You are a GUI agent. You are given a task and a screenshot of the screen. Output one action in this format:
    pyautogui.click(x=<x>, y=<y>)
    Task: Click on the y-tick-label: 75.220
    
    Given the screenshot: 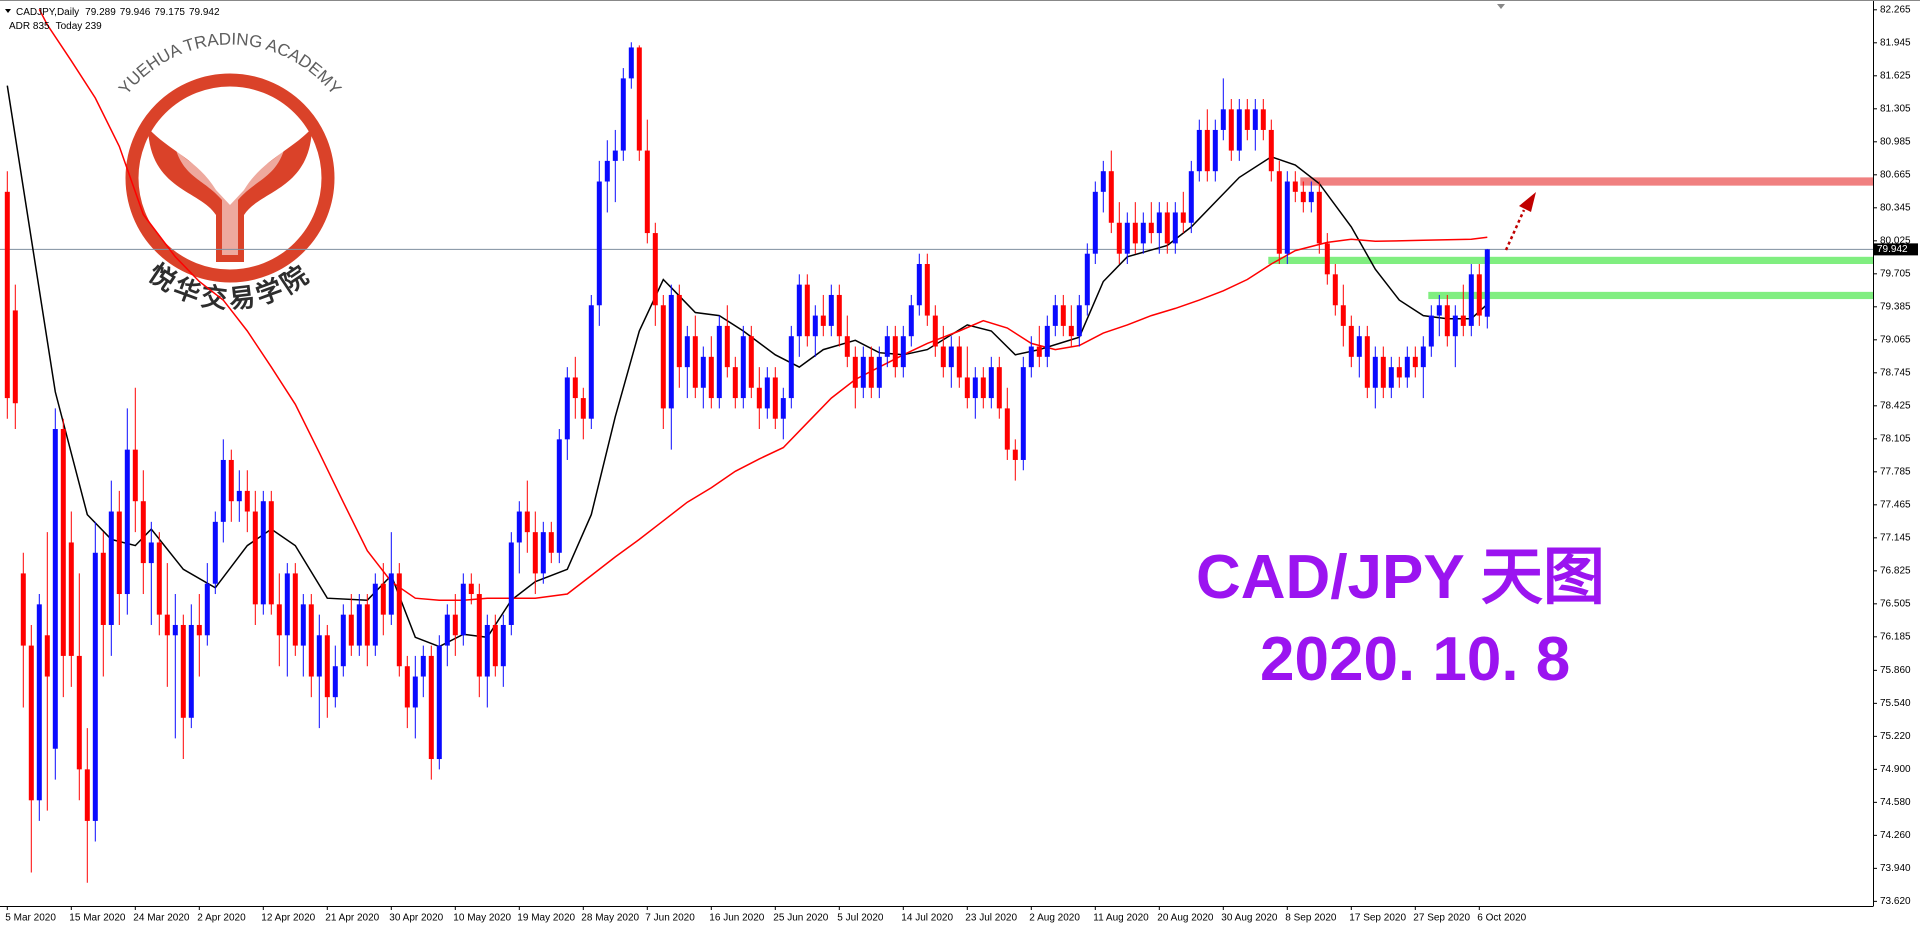 What is the action you would take?
    pyautogui.click(x=1895, y=736)
    